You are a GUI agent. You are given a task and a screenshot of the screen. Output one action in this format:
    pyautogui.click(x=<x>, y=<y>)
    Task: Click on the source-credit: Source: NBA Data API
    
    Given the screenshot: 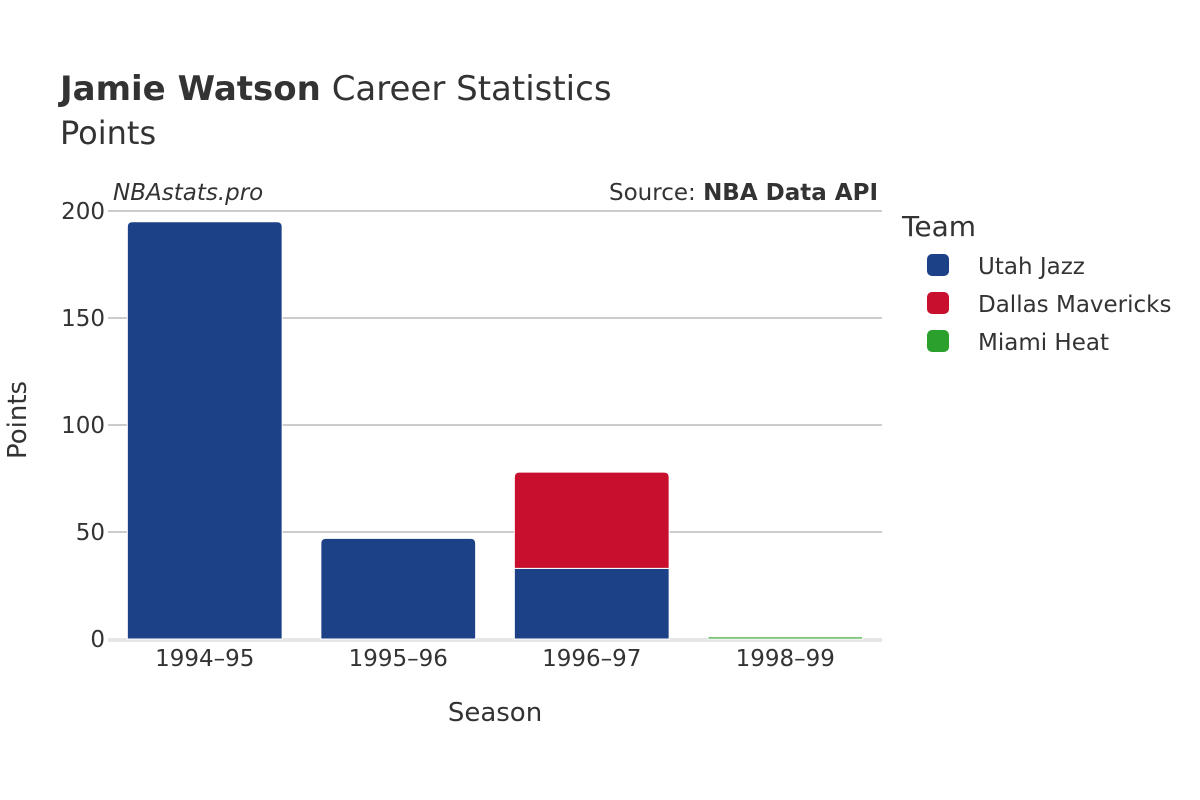 What is the action you would take?
    pyautogui.click(x=743, y=193)
    